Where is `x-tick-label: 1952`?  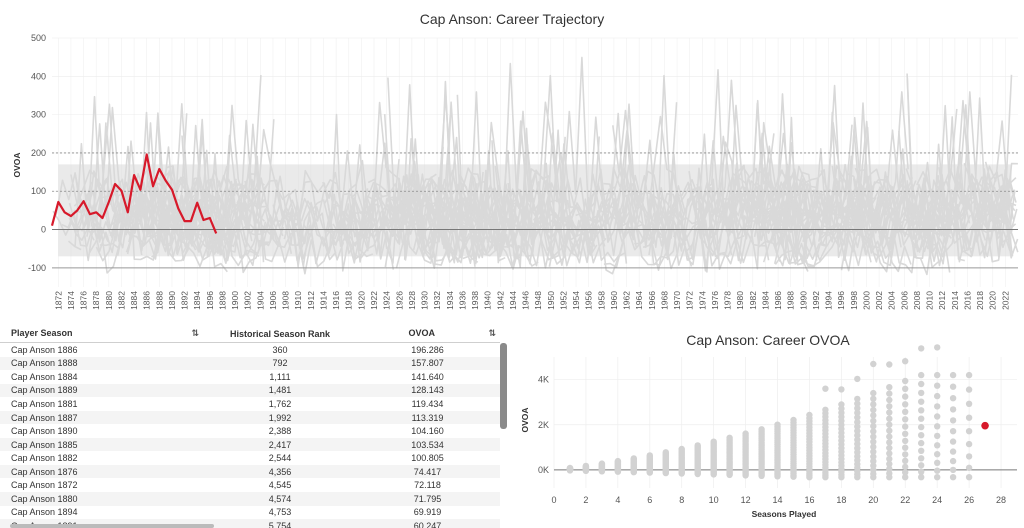
x-tick-label: 1952 is located at coordinates (563, 300).